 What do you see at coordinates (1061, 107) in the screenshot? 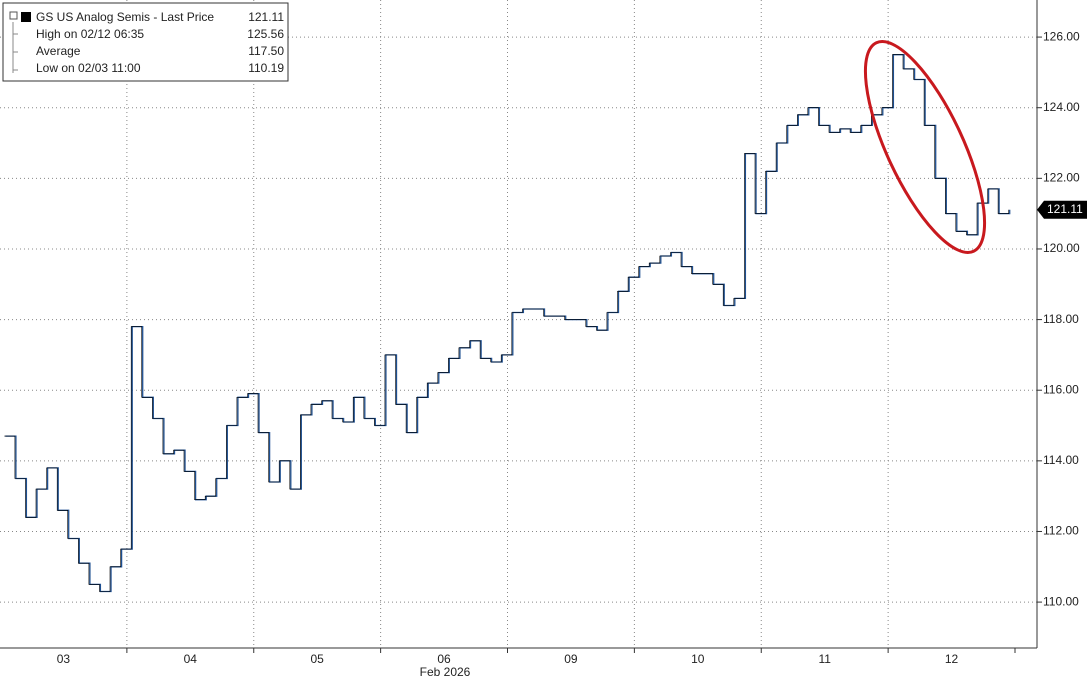
I see `y-tick-label: 124.00` at bounding box center [1061, 107].